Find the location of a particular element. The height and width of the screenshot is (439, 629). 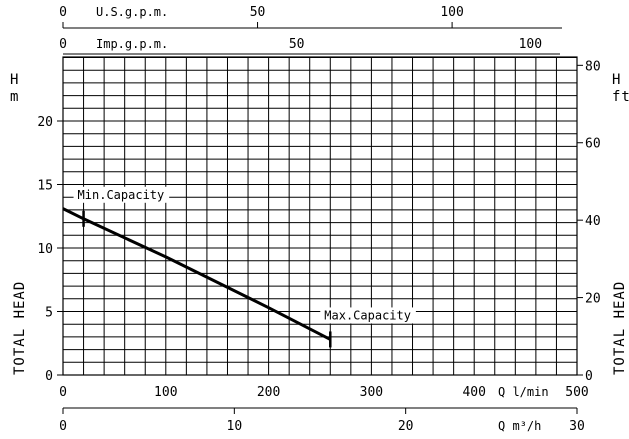

y-tick-label-right: 80 is located at coordinates (593, 66).